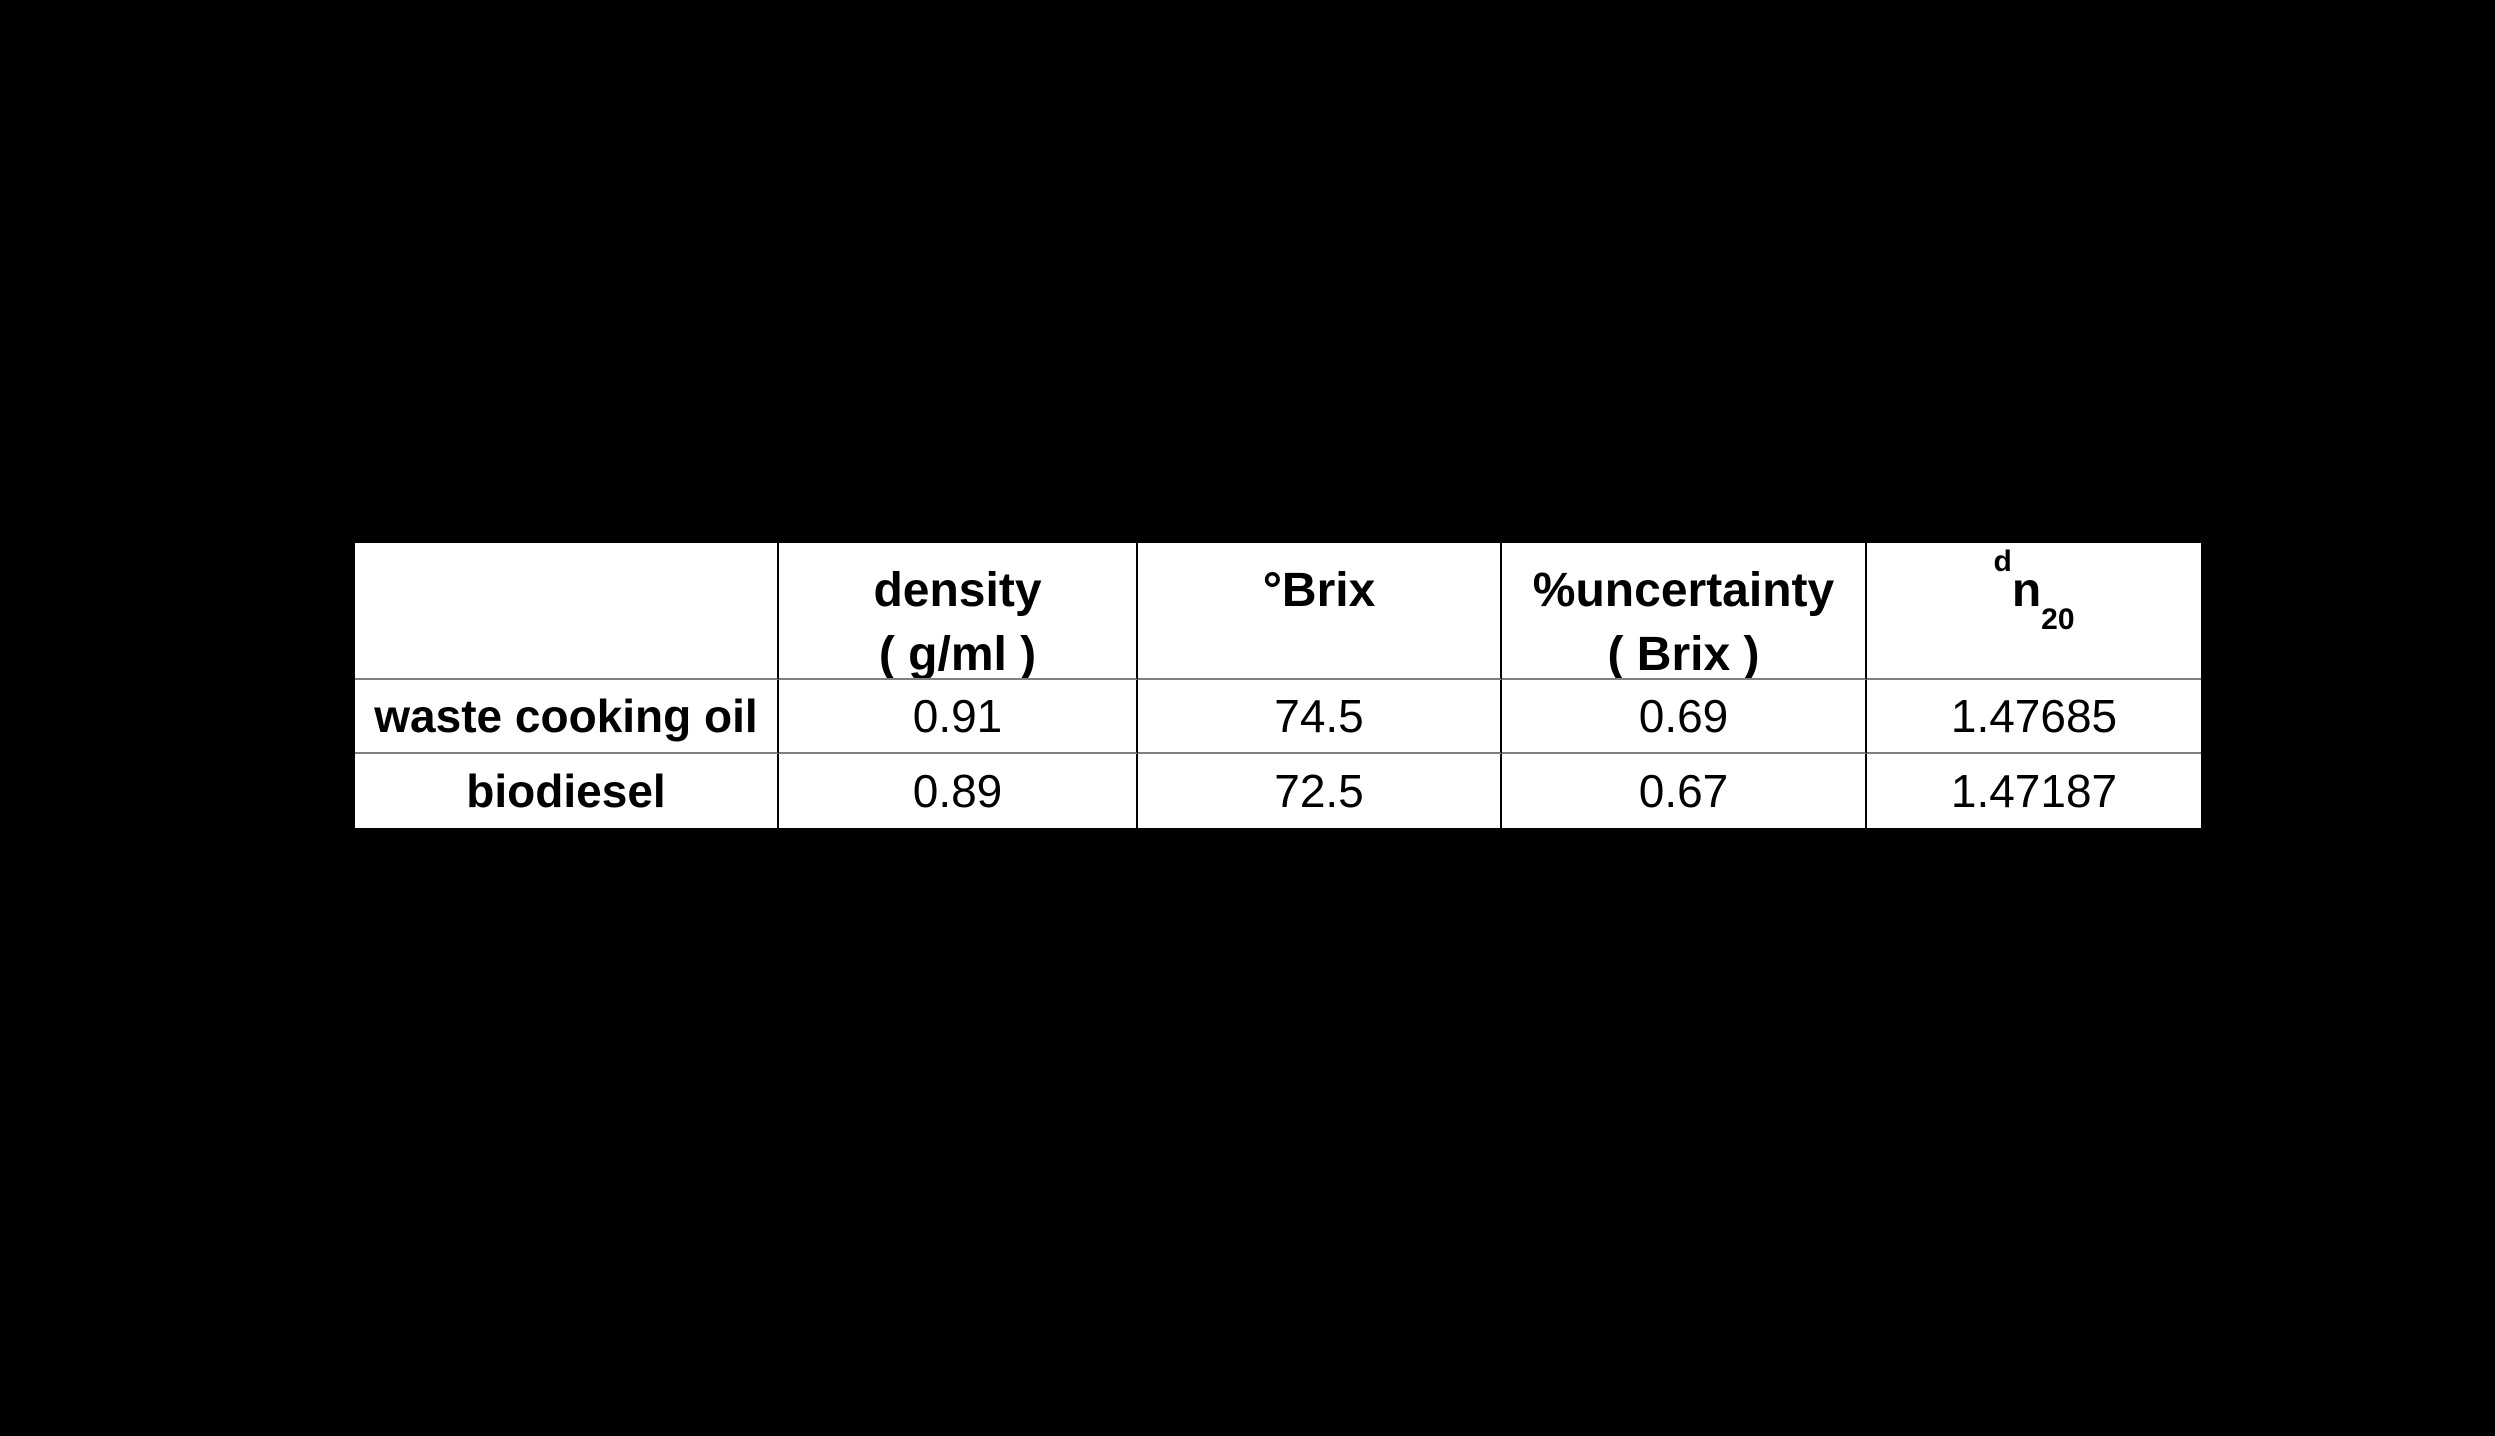 The width and height of the screenshot is (2495, 1436). I want to click on row-label-waste-cooking-oil: waste cooking oil, so click(567, 717).